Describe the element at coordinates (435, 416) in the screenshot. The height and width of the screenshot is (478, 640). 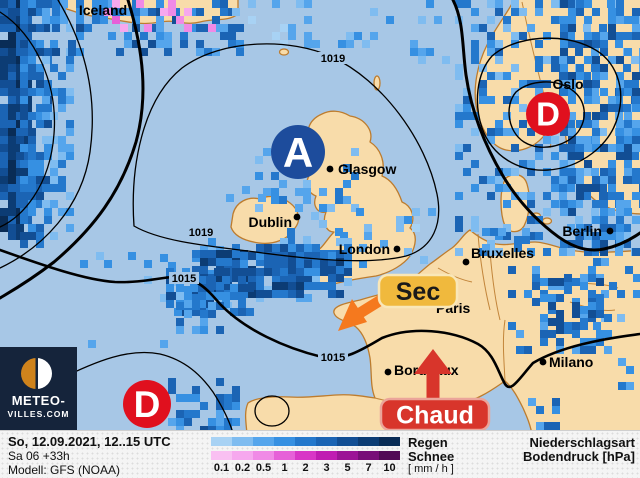
I see `chaud-label: Chaud` at that location.